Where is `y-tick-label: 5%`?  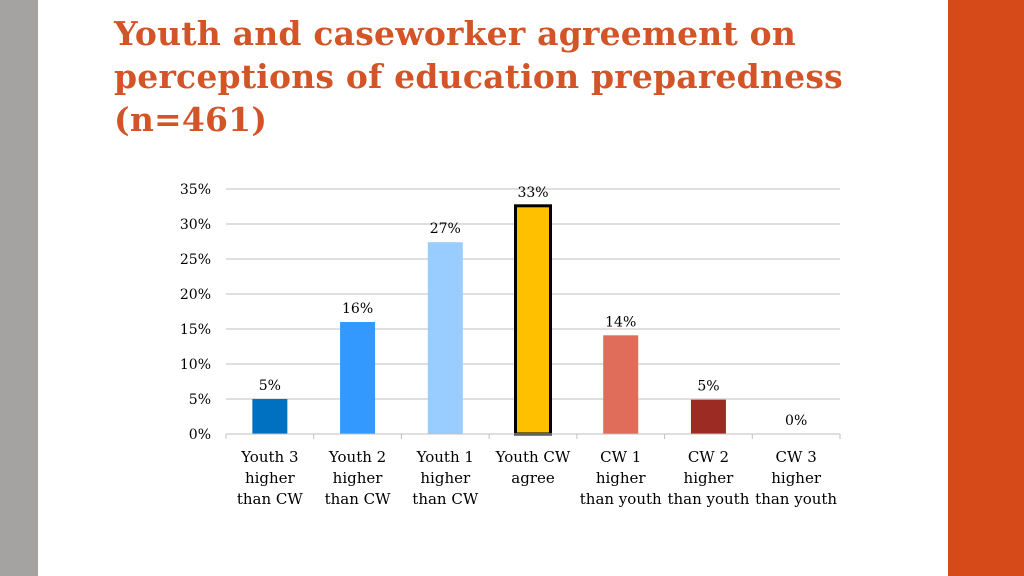 y-tick-label: 5% is located at coordinates (200, 400).